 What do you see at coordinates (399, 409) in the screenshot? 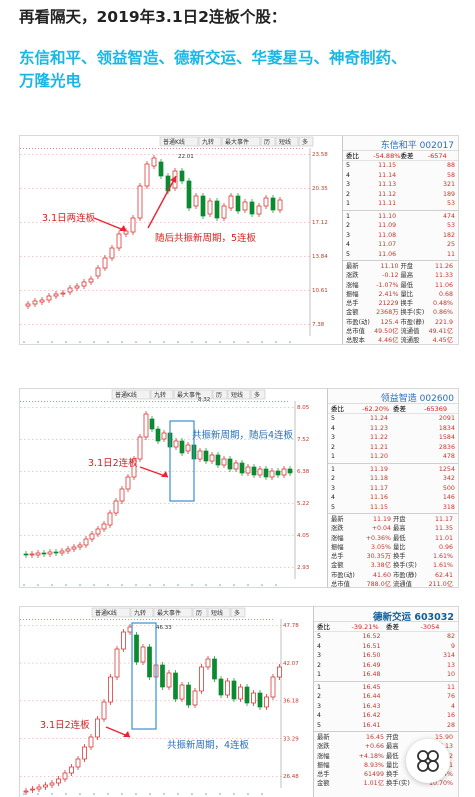
I see `hdr-label: 委差` at bounding box center [399, 409].